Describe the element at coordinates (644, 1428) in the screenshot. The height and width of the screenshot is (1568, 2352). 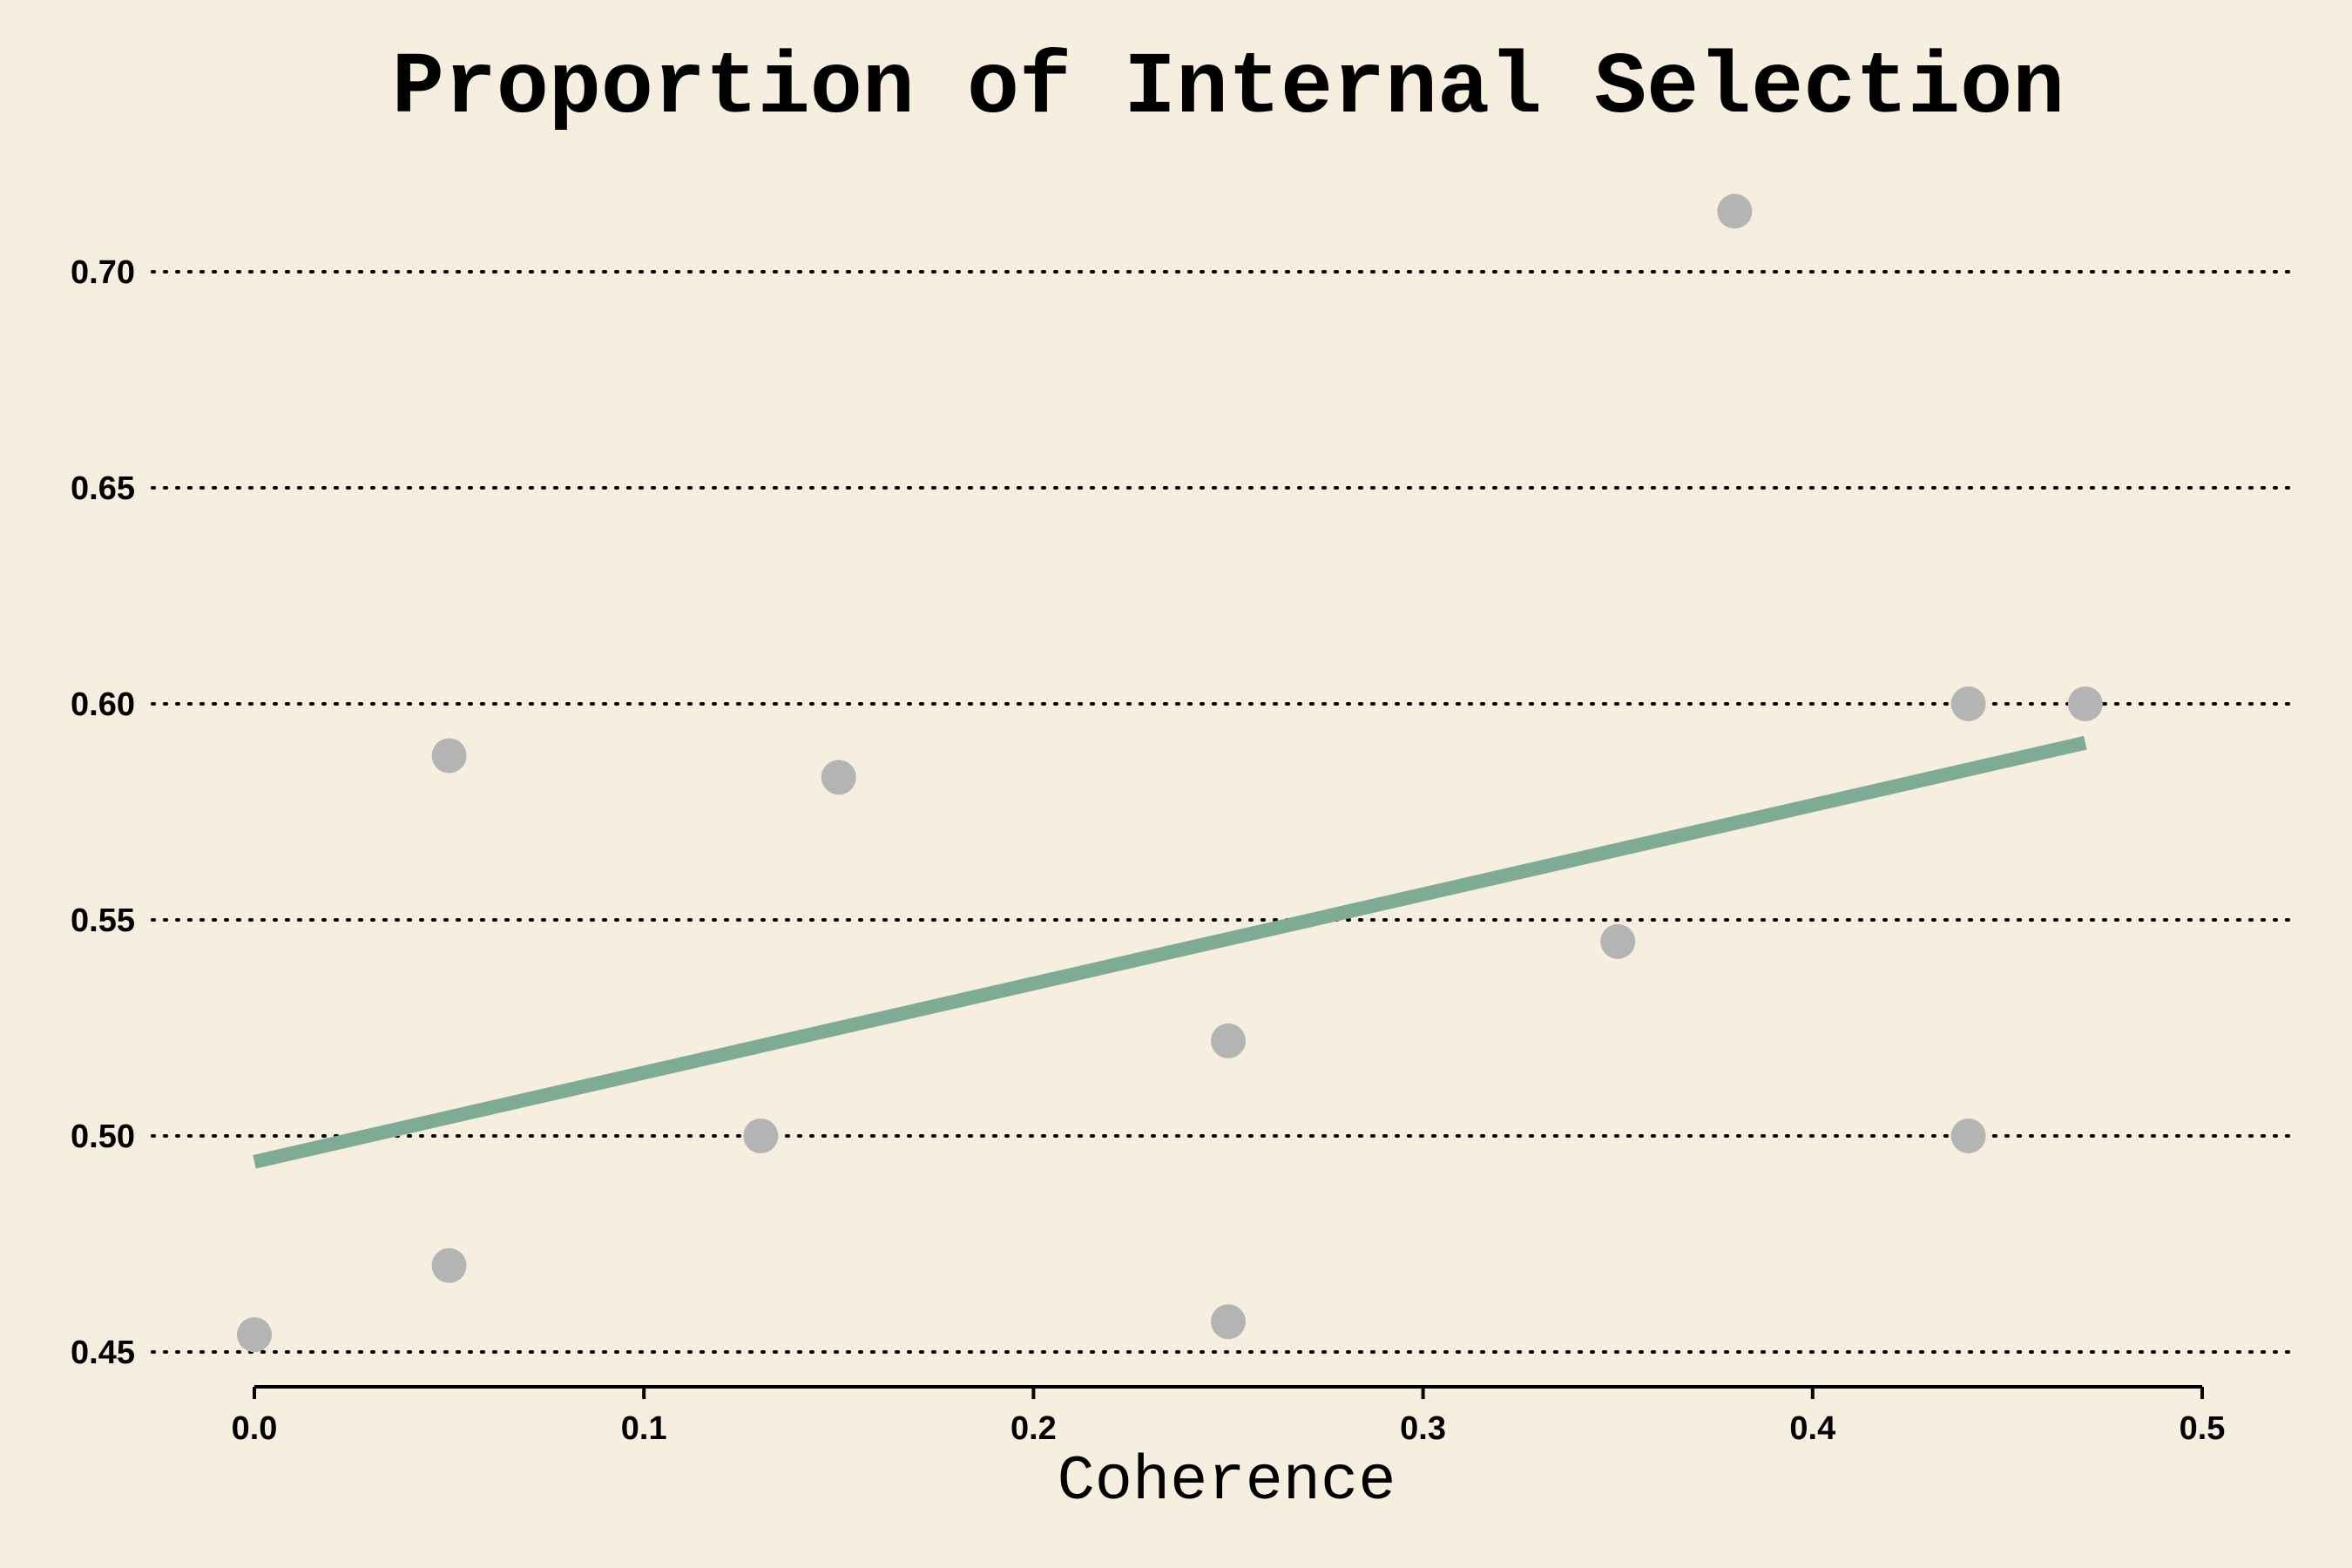
I see `x-tick-label: 0.1` at that location.